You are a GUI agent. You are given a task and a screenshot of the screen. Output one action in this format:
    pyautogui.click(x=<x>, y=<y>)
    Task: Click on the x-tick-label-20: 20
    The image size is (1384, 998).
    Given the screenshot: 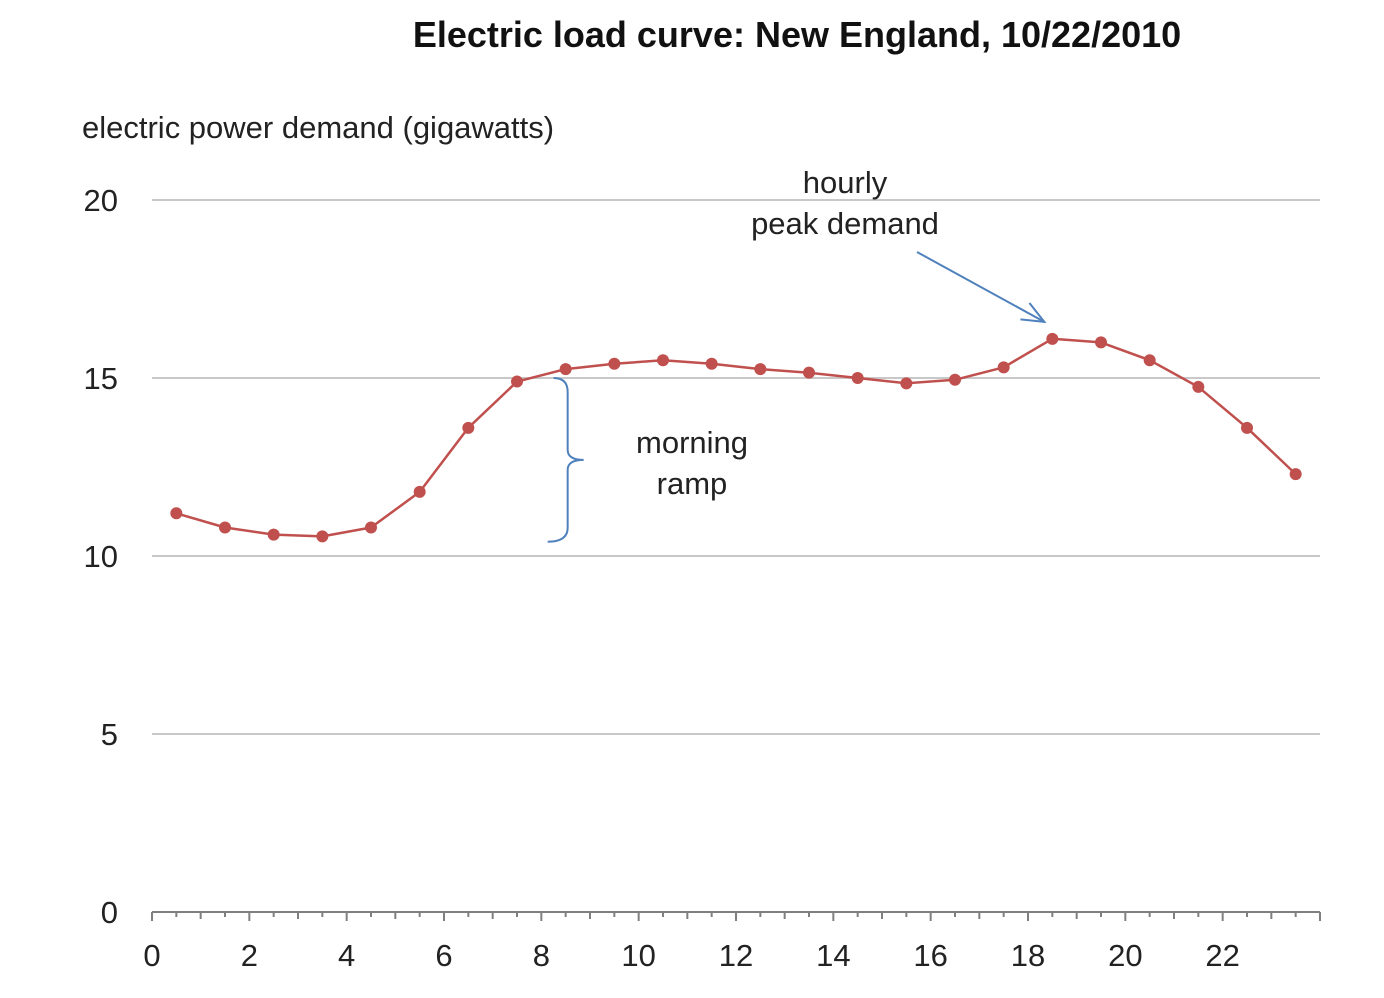 What is the action you would take?
    pyautogui.click(x=1125, y=955)
    